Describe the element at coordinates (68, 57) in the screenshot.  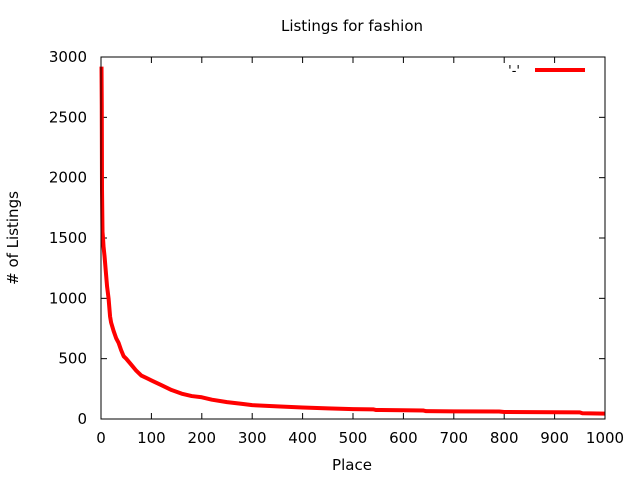
I see `y-tick-label: 3000` at that location.